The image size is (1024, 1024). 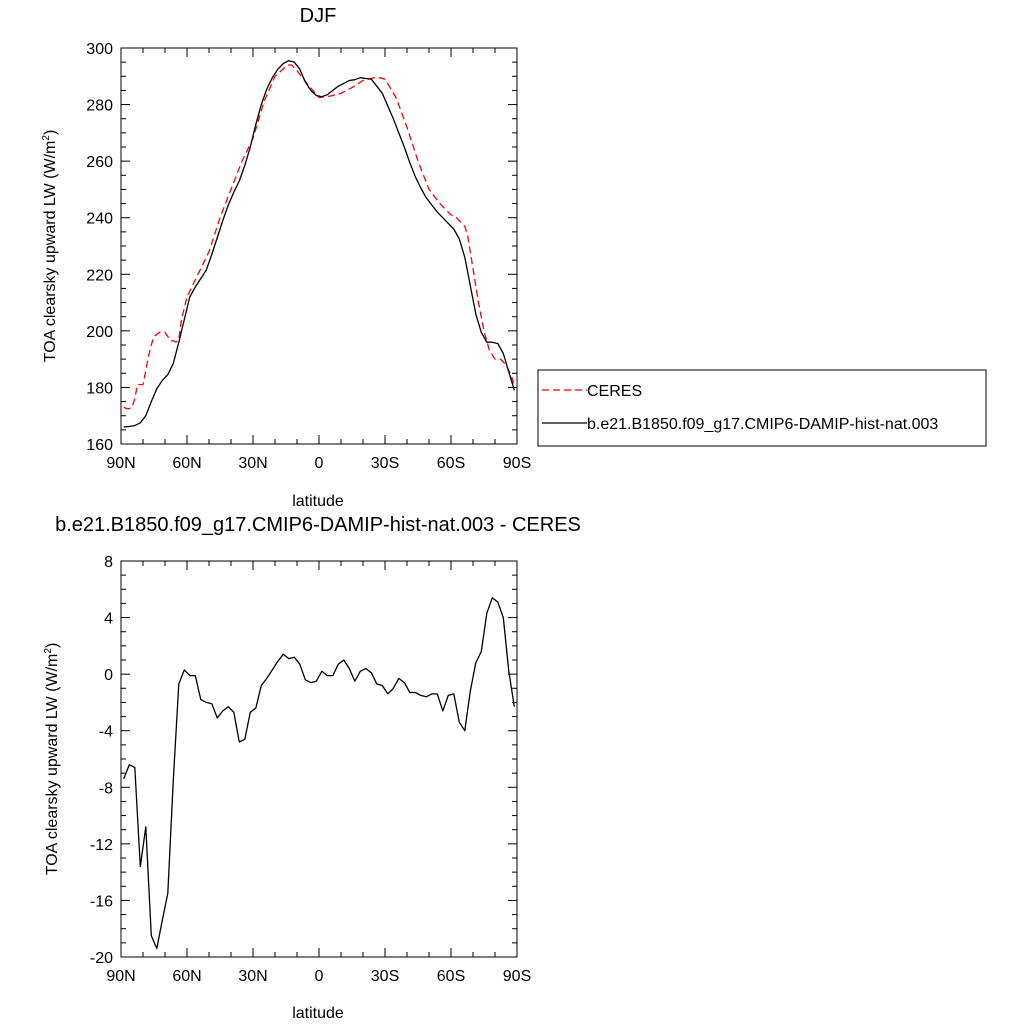 I want to click on top-y-tick-label: 160, so click(x=99, y=445).